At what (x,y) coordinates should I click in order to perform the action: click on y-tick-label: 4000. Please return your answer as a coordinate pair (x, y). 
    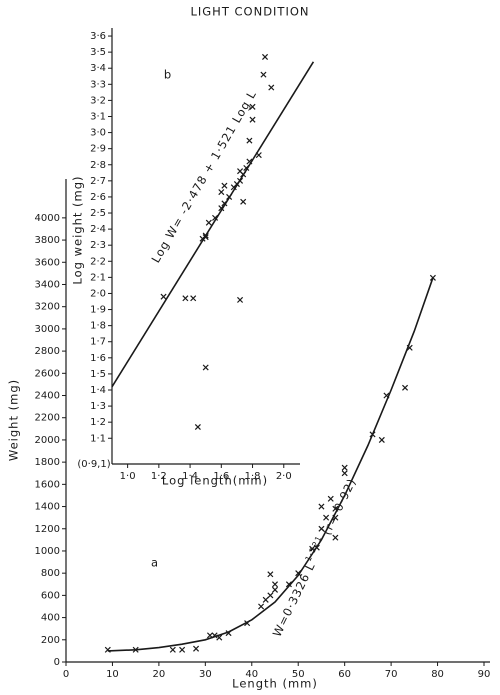
    Looking at the image, I should click on (47, 218).